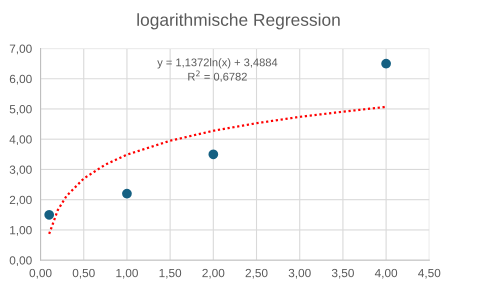 The height and width of the screenshot is (294, 477). I want to click on x-tick-label: 4,00, so click(386, 273).